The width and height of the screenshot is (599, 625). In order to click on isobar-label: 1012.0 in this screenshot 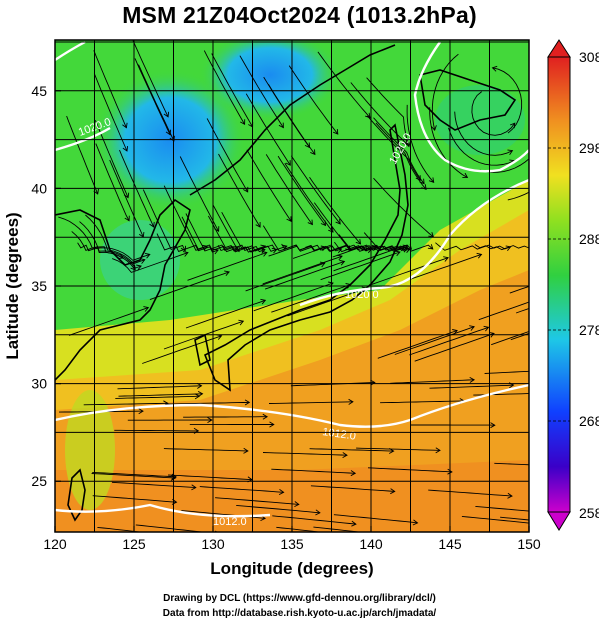, I will do `click(339, 434)`.